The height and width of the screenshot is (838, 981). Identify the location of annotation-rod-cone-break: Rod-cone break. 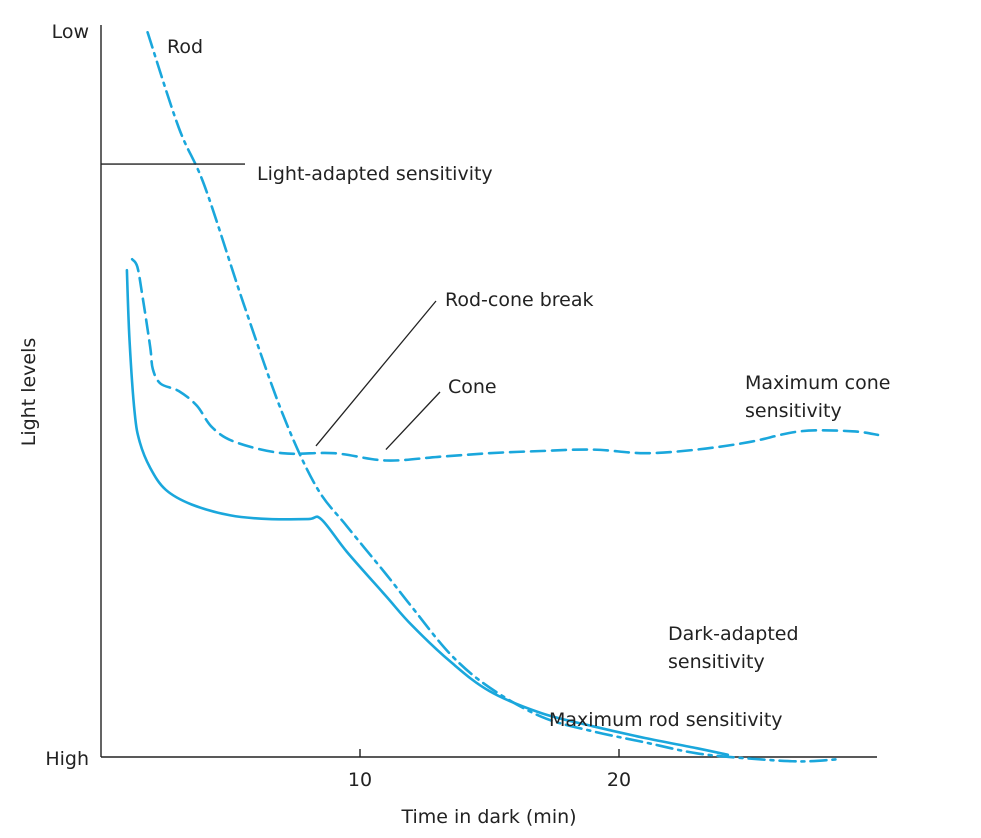
(519, 300).